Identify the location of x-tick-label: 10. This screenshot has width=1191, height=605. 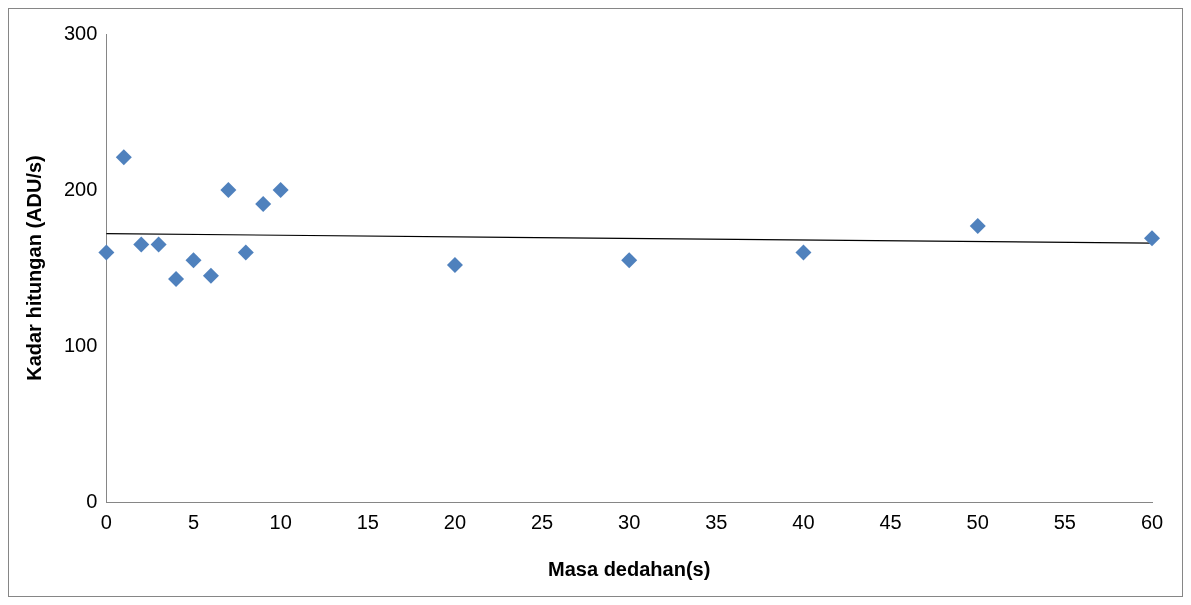
(280, 521).